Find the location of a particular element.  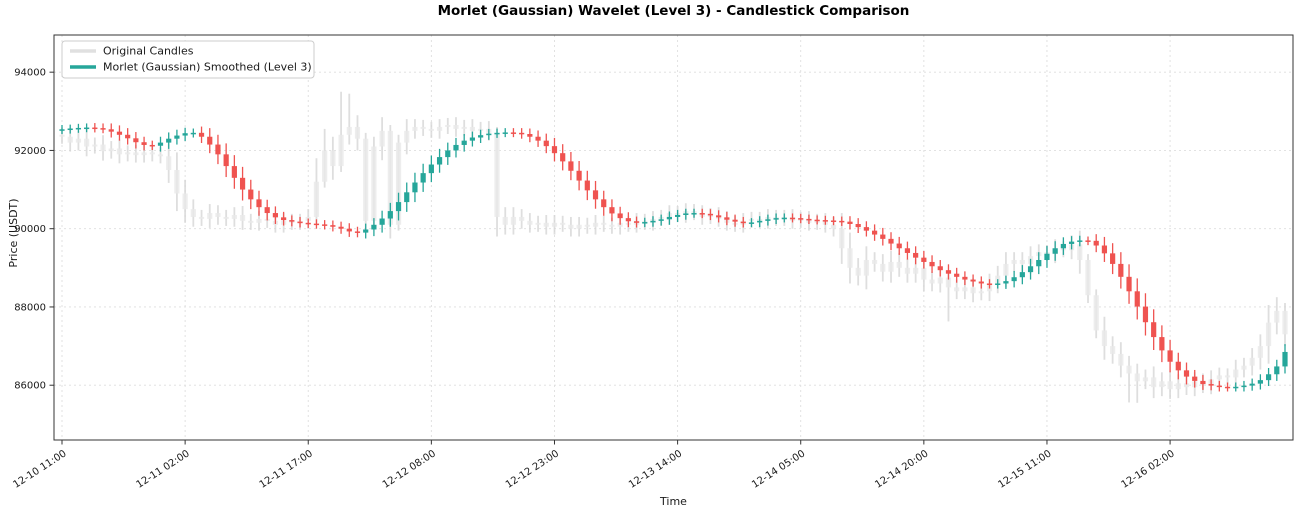

x-axis-label: Time is located at coordinates (673, 501).